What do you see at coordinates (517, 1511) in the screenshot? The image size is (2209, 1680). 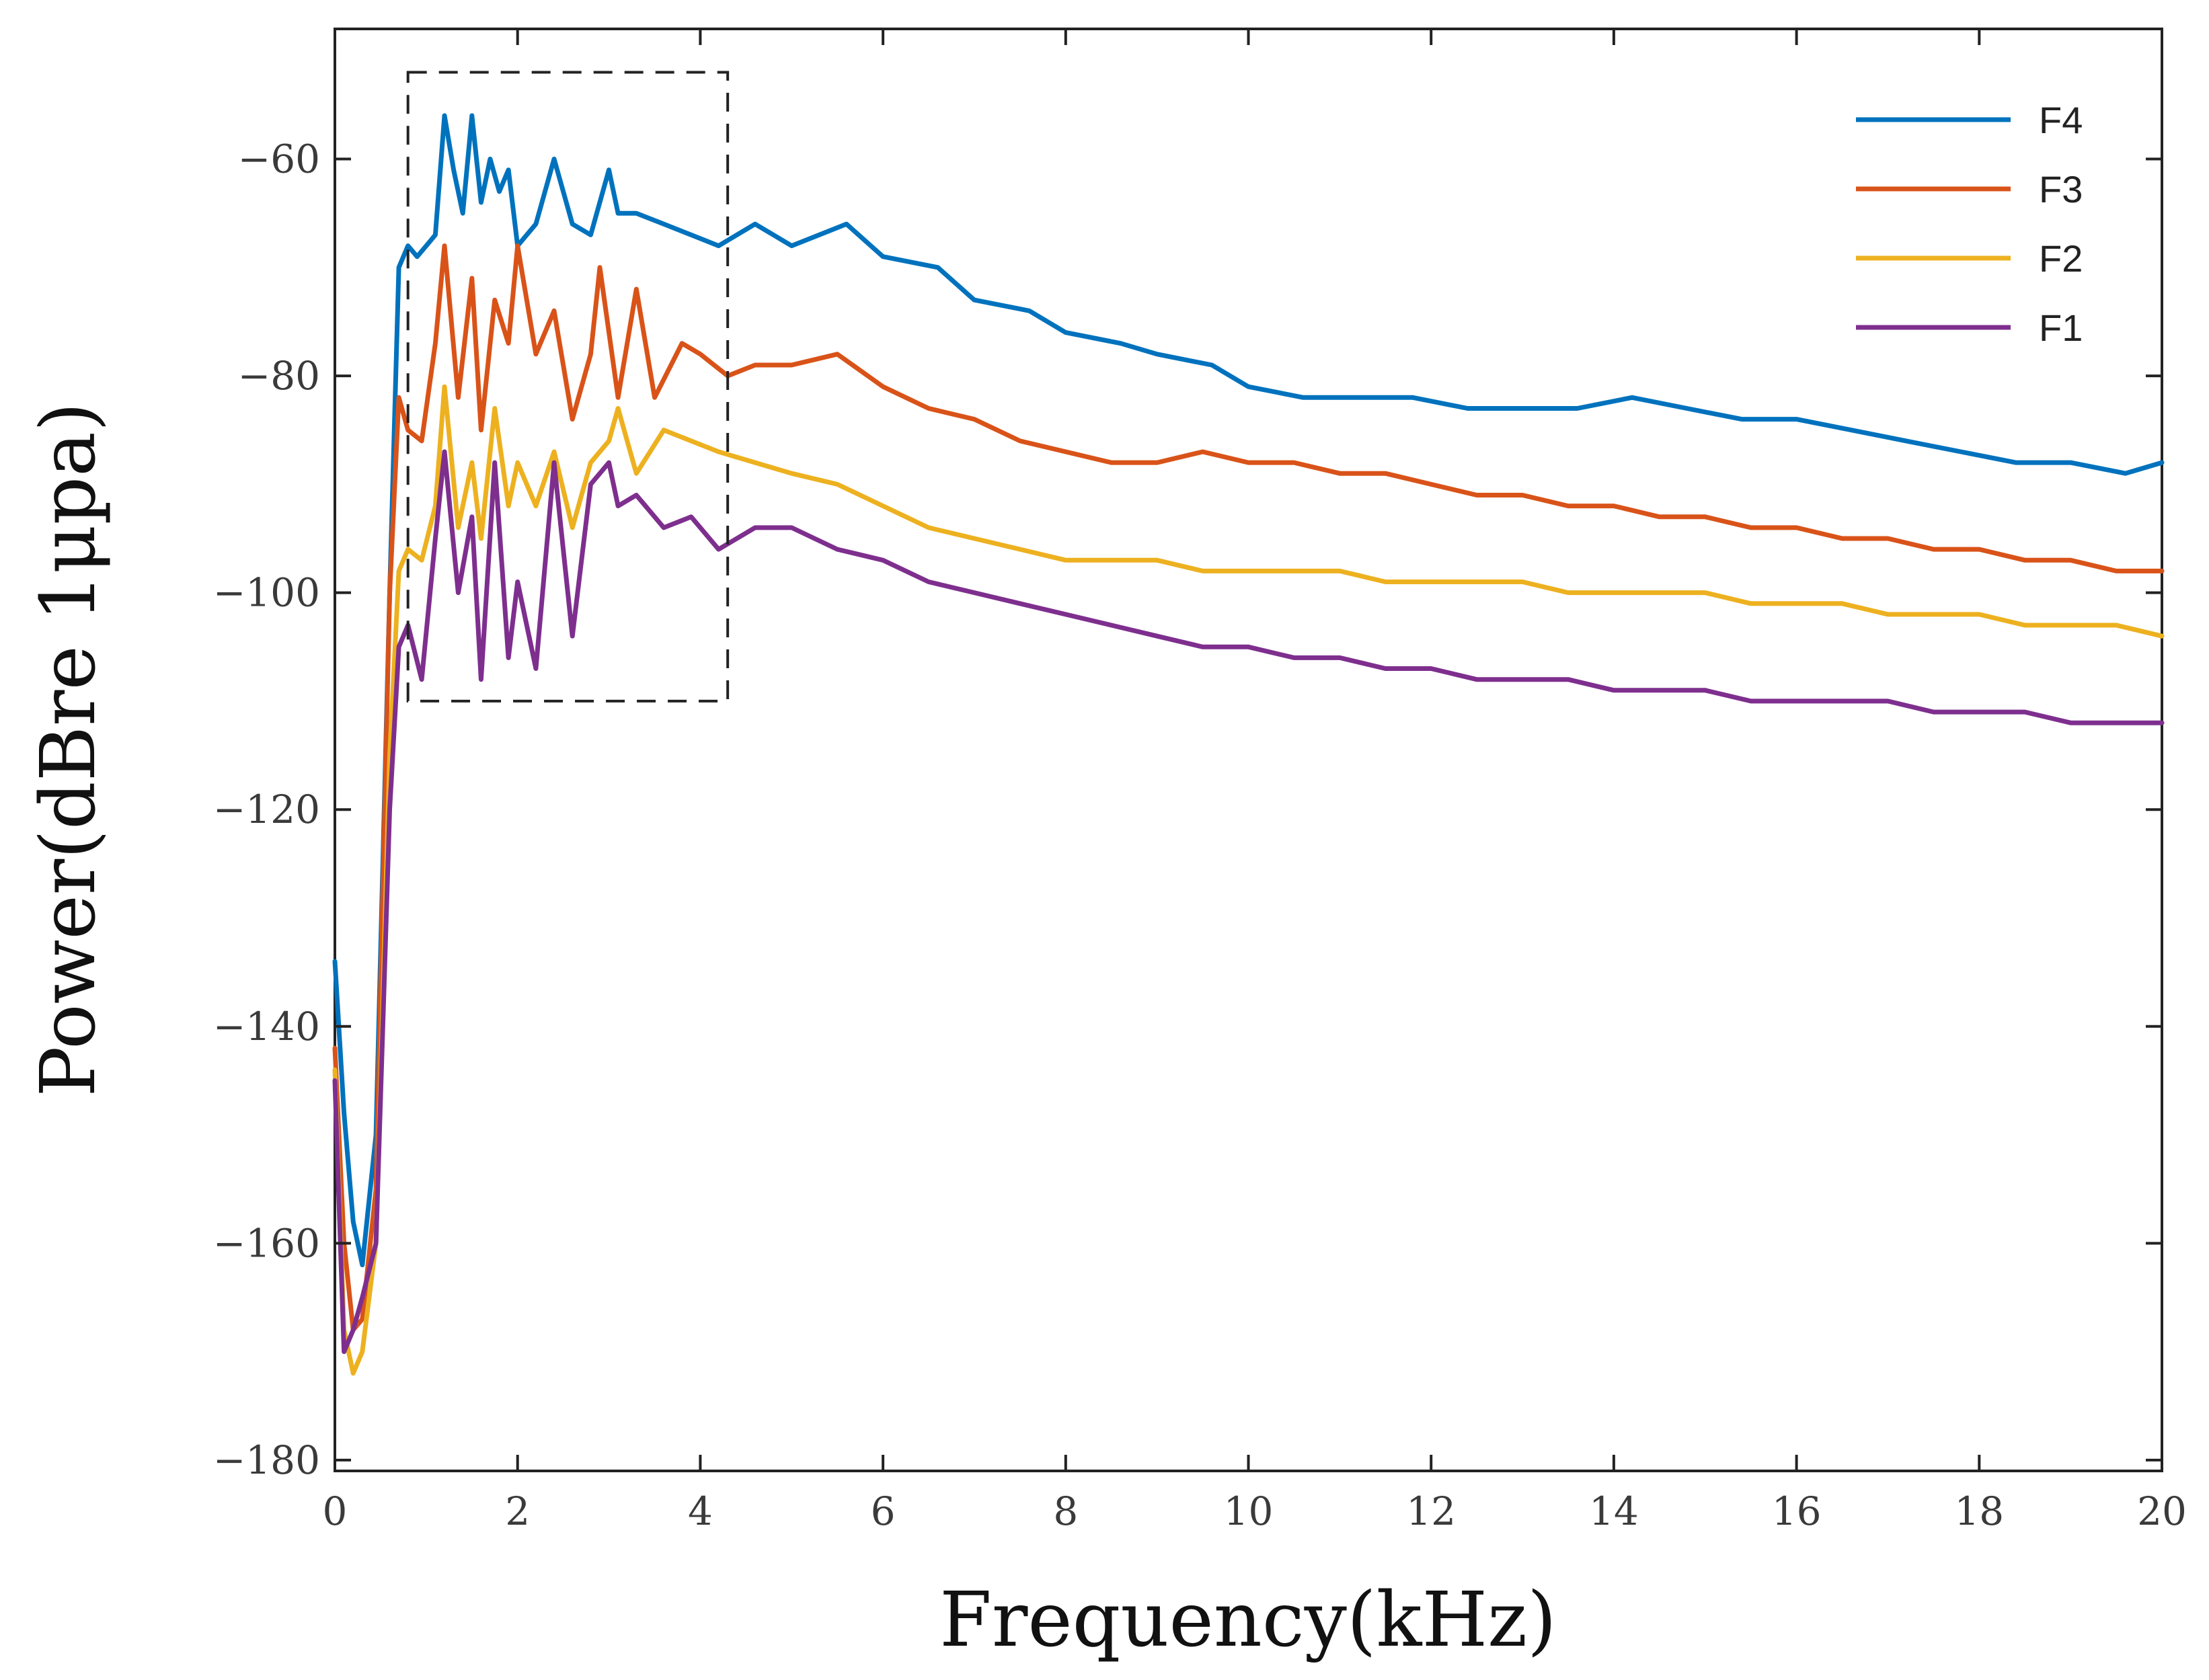 I see `x-tick-label: 2` at bounding box center [517, 1511].